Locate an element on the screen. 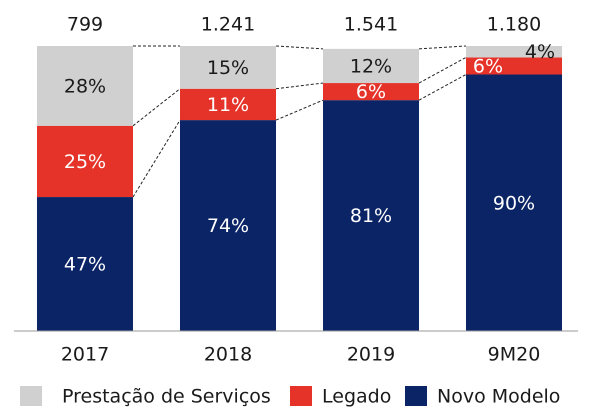 The image size is (590, 412). value-label: 12% is located at coordinates (371, 66).